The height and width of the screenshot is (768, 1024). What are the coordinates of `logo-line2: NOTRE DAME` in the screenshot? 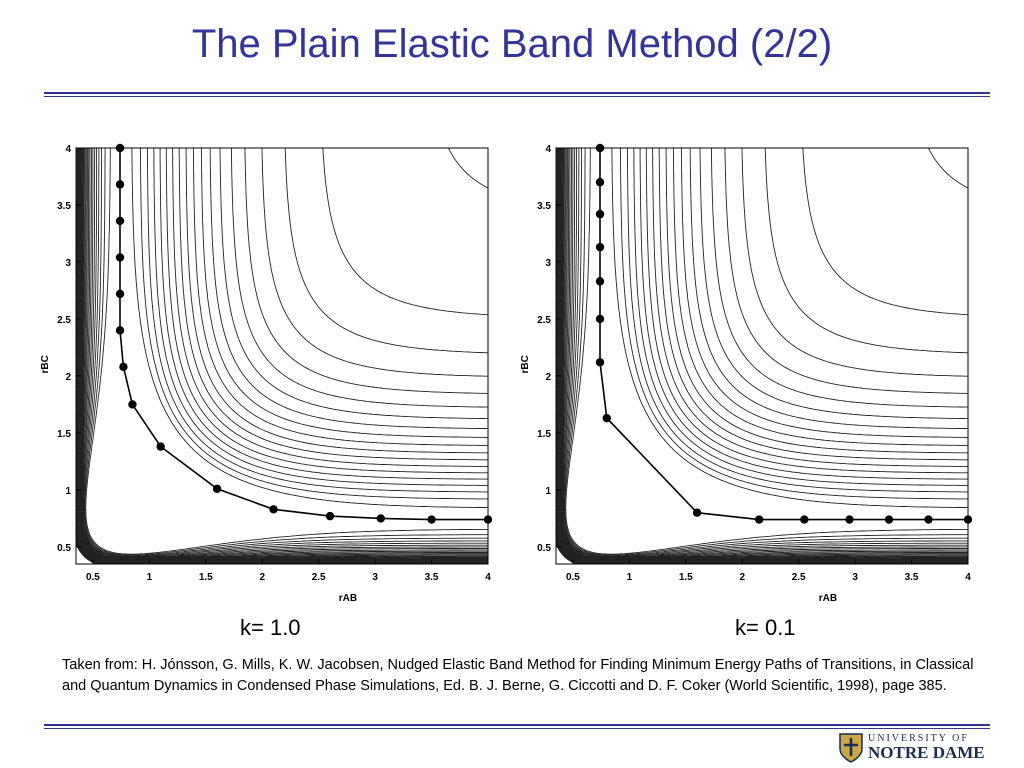 It's located at (926, 752).